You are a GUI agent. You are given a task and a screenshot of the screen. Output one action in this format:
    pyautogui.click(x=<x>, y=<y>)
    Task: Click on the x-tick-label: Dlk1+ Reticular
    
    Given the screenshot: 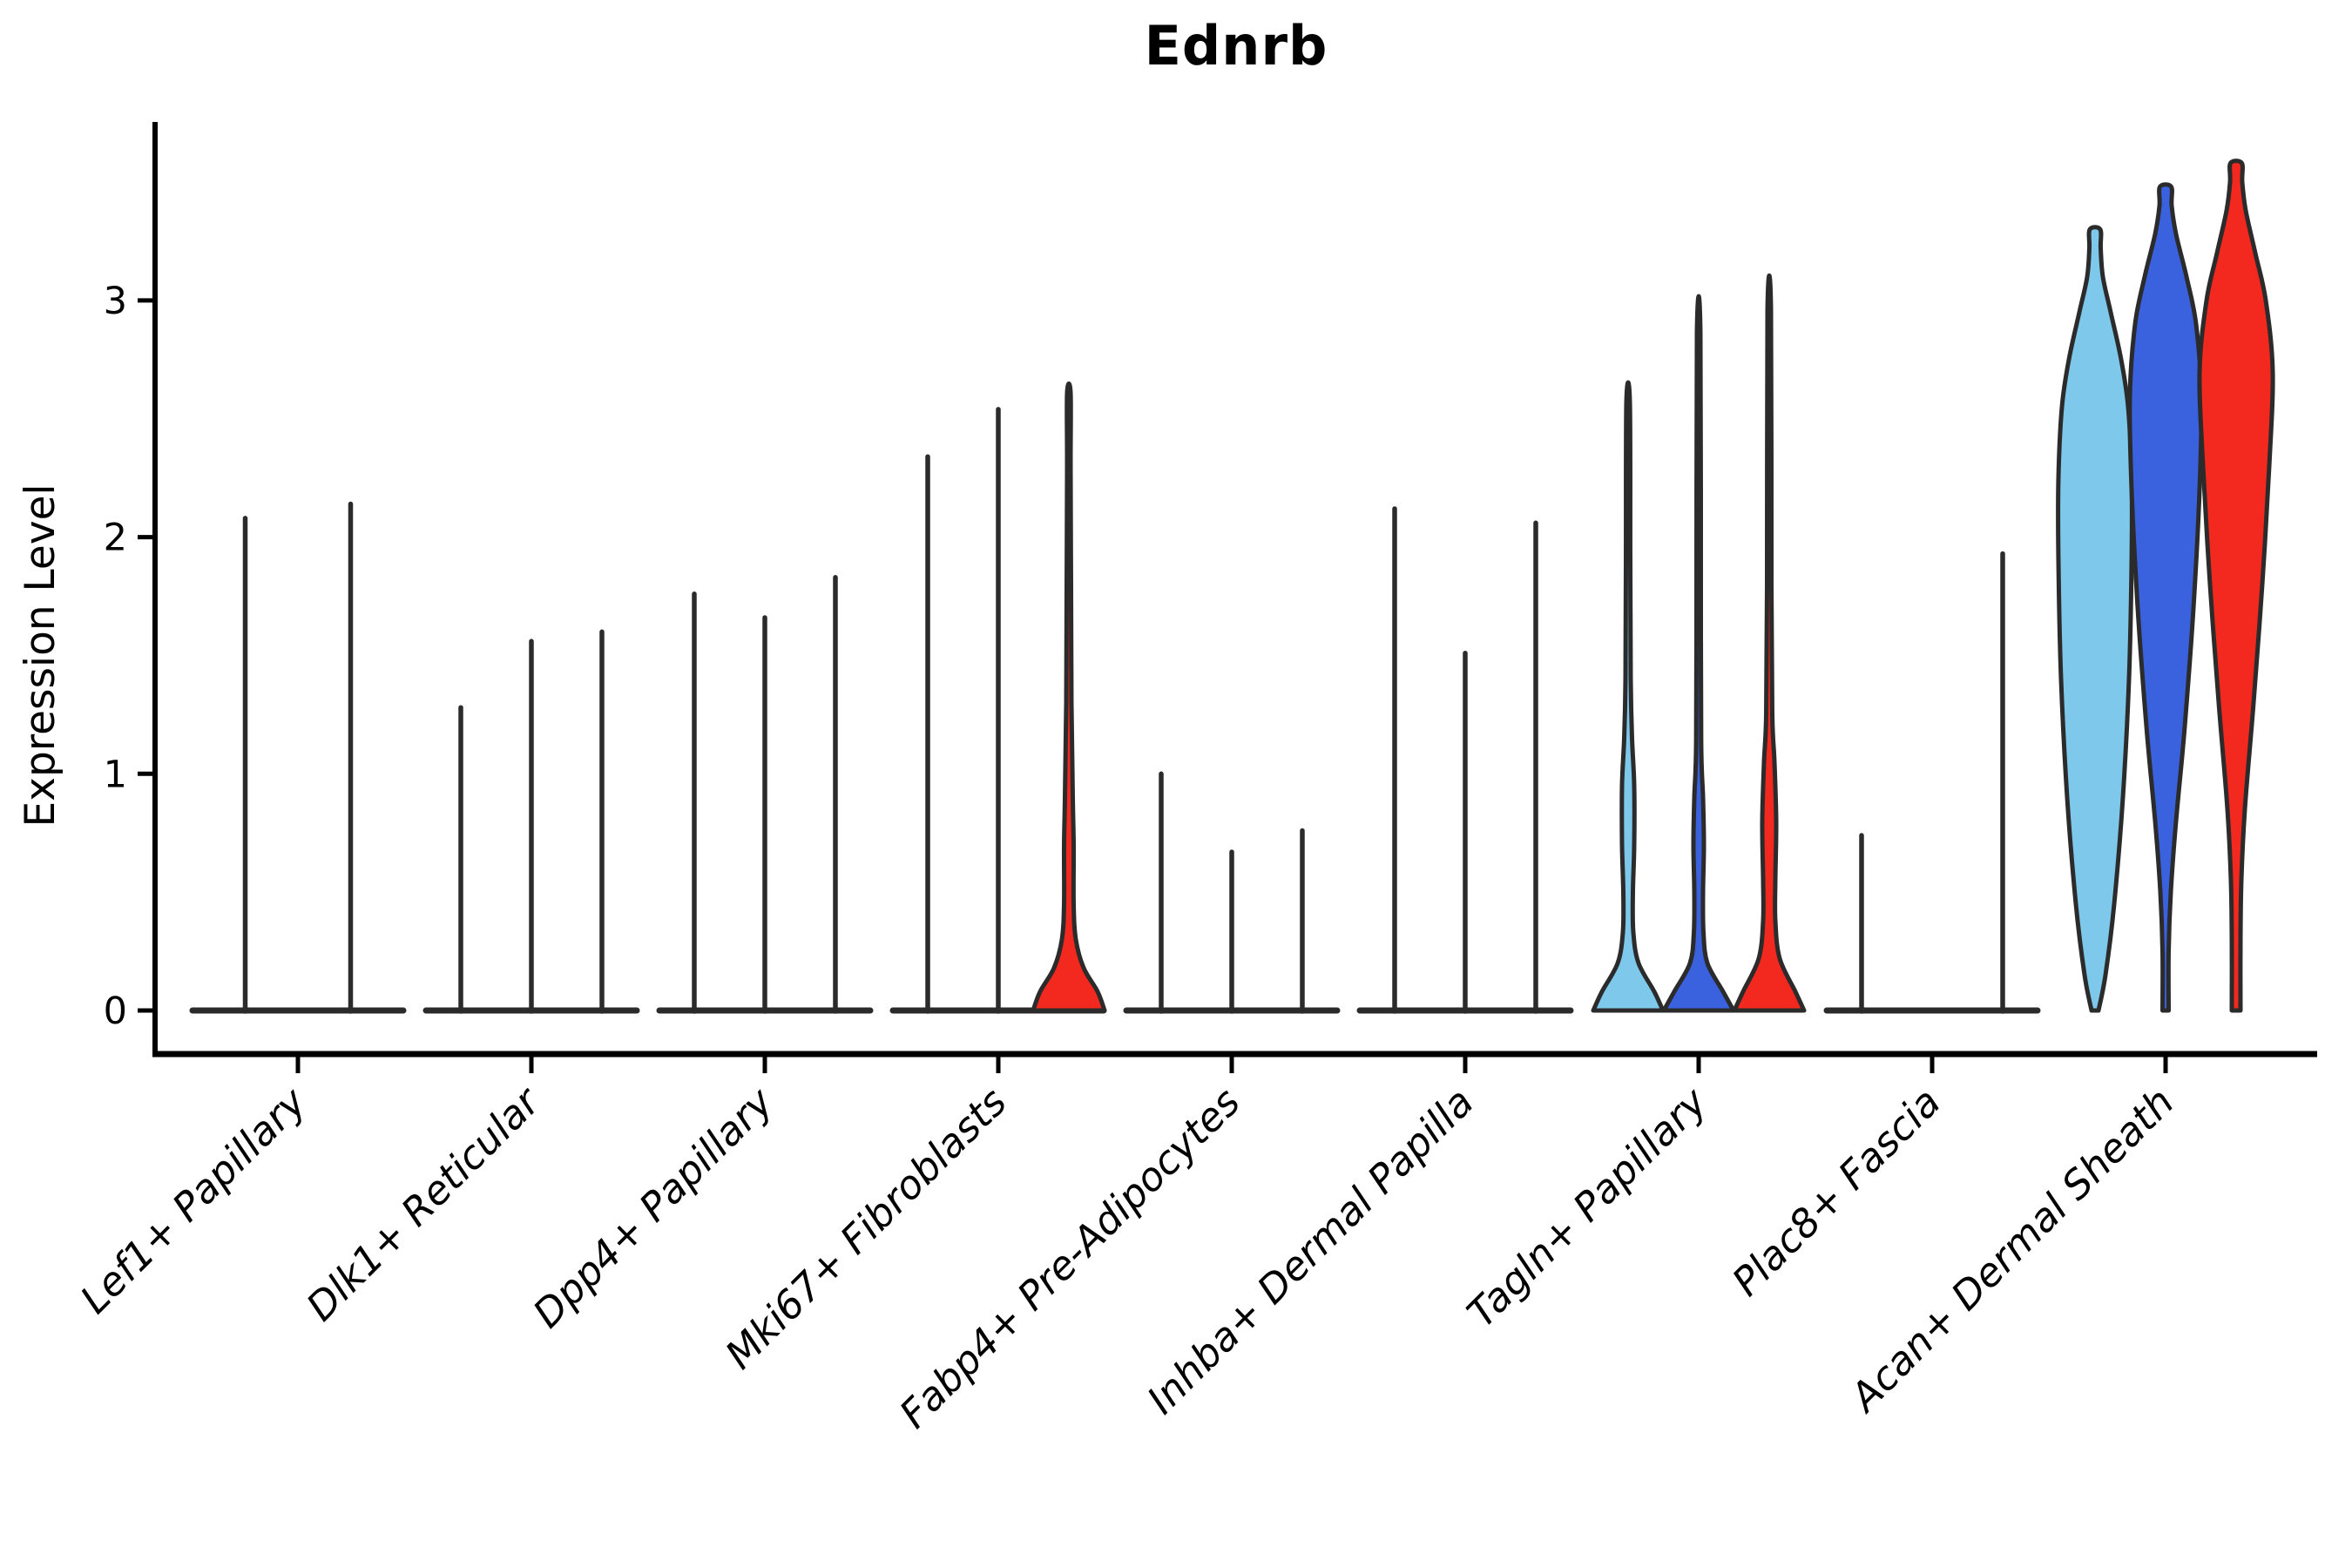 What is the action you would take?
    pyautogui.click(x=423, y=1204)
    